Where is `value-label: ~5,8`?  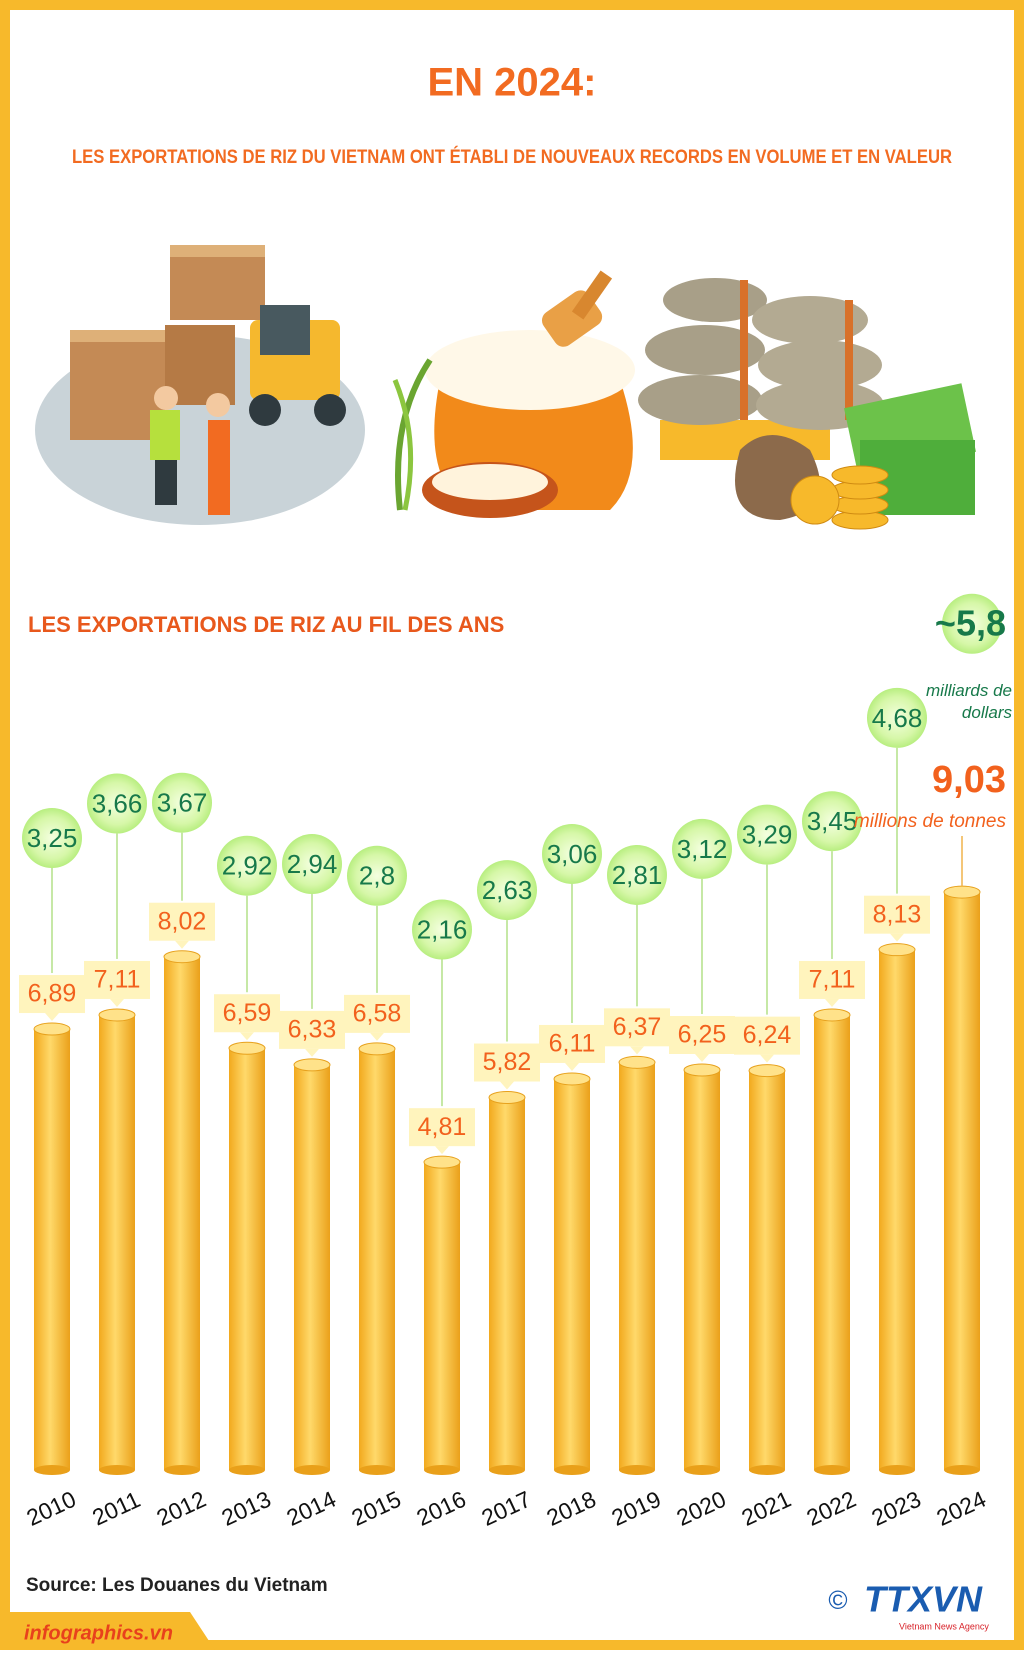
value-label: ~5,8 is located at coordinates (970, 622).